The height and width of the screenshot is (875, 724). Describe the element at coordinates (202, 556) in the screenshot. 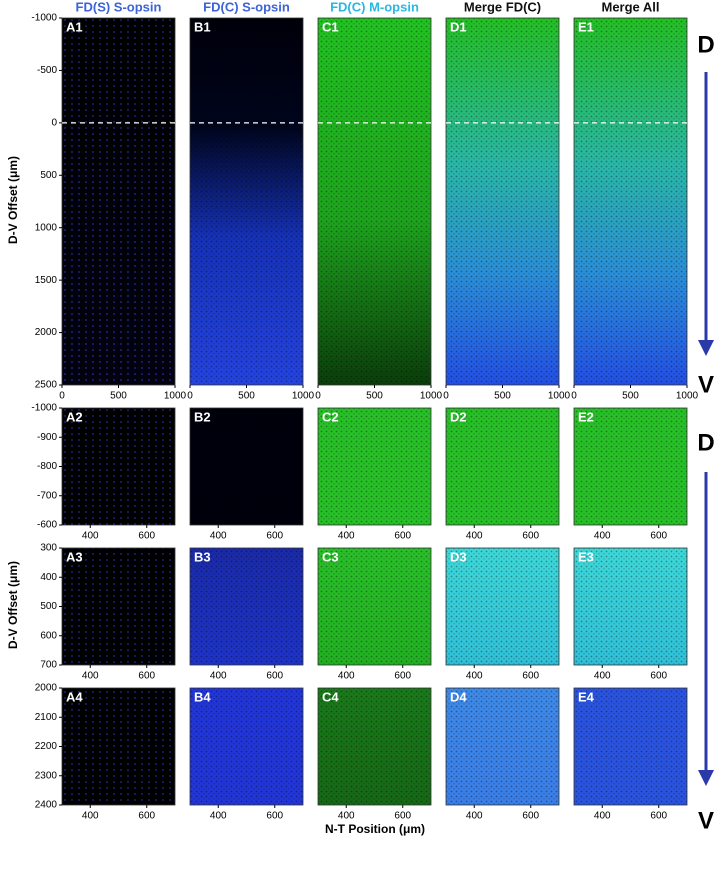

I see `panel-label: B3` at that location.